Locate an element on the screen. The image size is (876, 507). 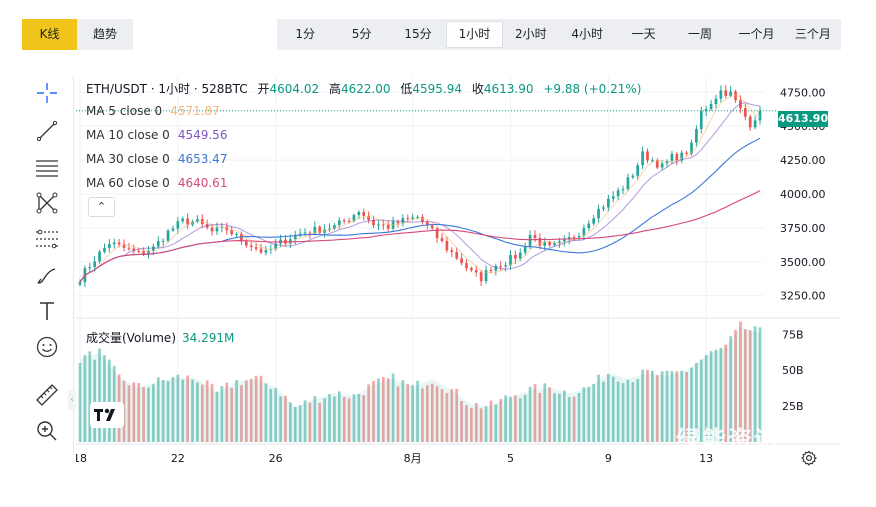
gear-icon is located at coordinates (809, 458).